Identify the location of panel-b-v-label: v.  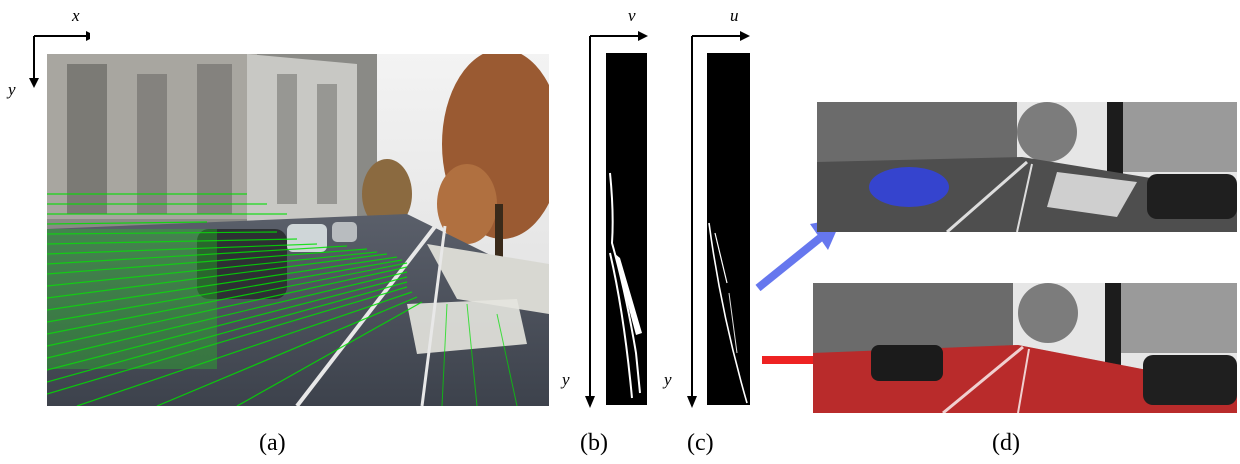
(632, 15).